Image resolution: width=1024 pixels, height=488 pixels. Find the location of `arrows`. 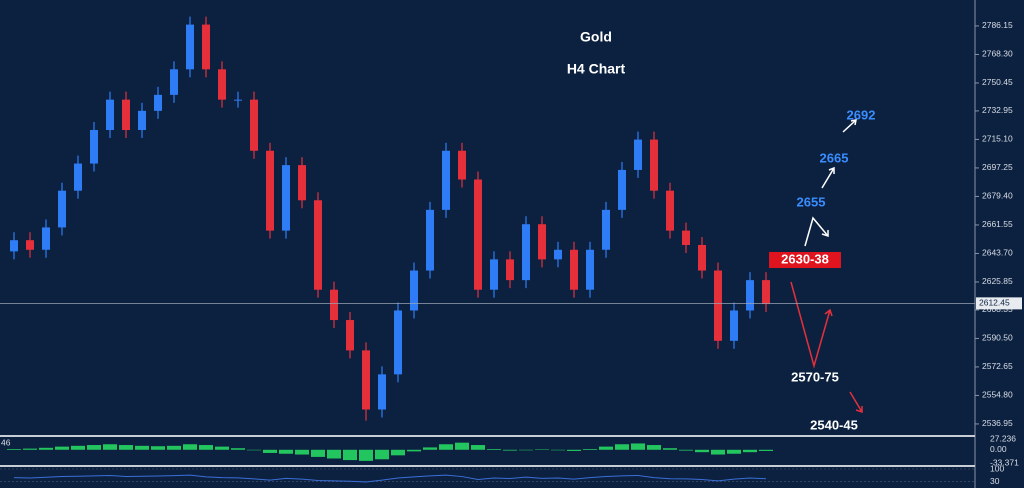

arrows is located at coordinates (826, 266).